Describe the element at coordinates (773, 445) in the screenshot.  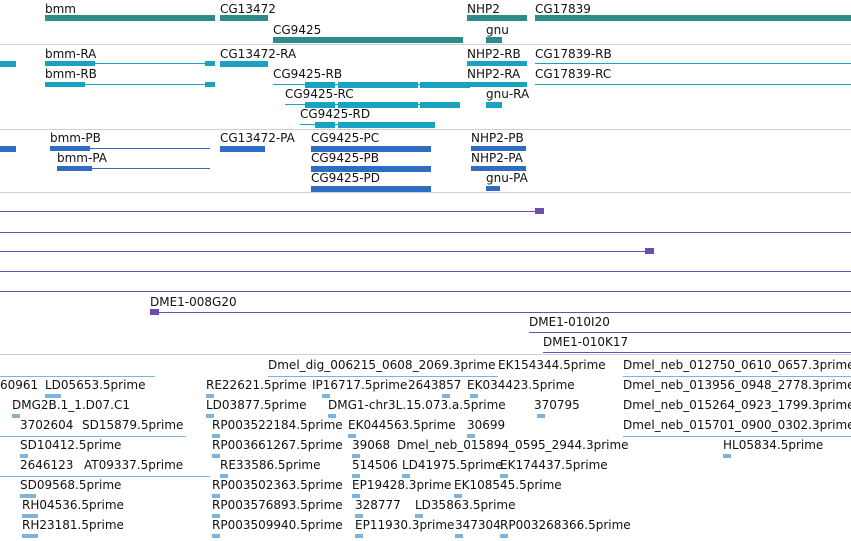
I see `est-label: HL05834.5prime` at that location.